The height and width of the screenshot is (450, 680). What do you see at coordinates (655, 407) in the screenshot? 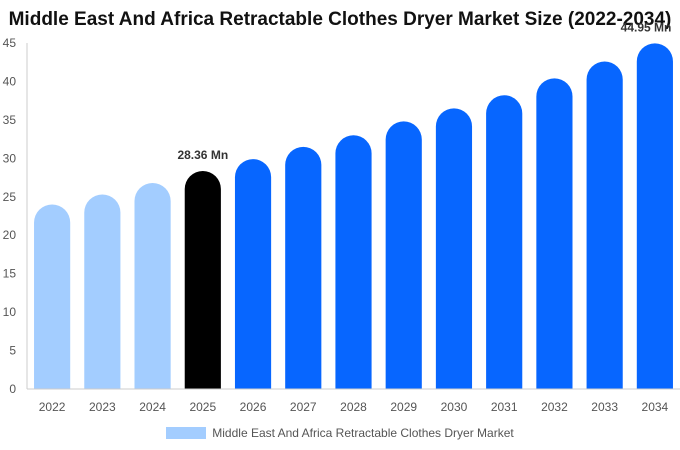
I see `x-tick-label: 2034` at bounding box center [655, 407].